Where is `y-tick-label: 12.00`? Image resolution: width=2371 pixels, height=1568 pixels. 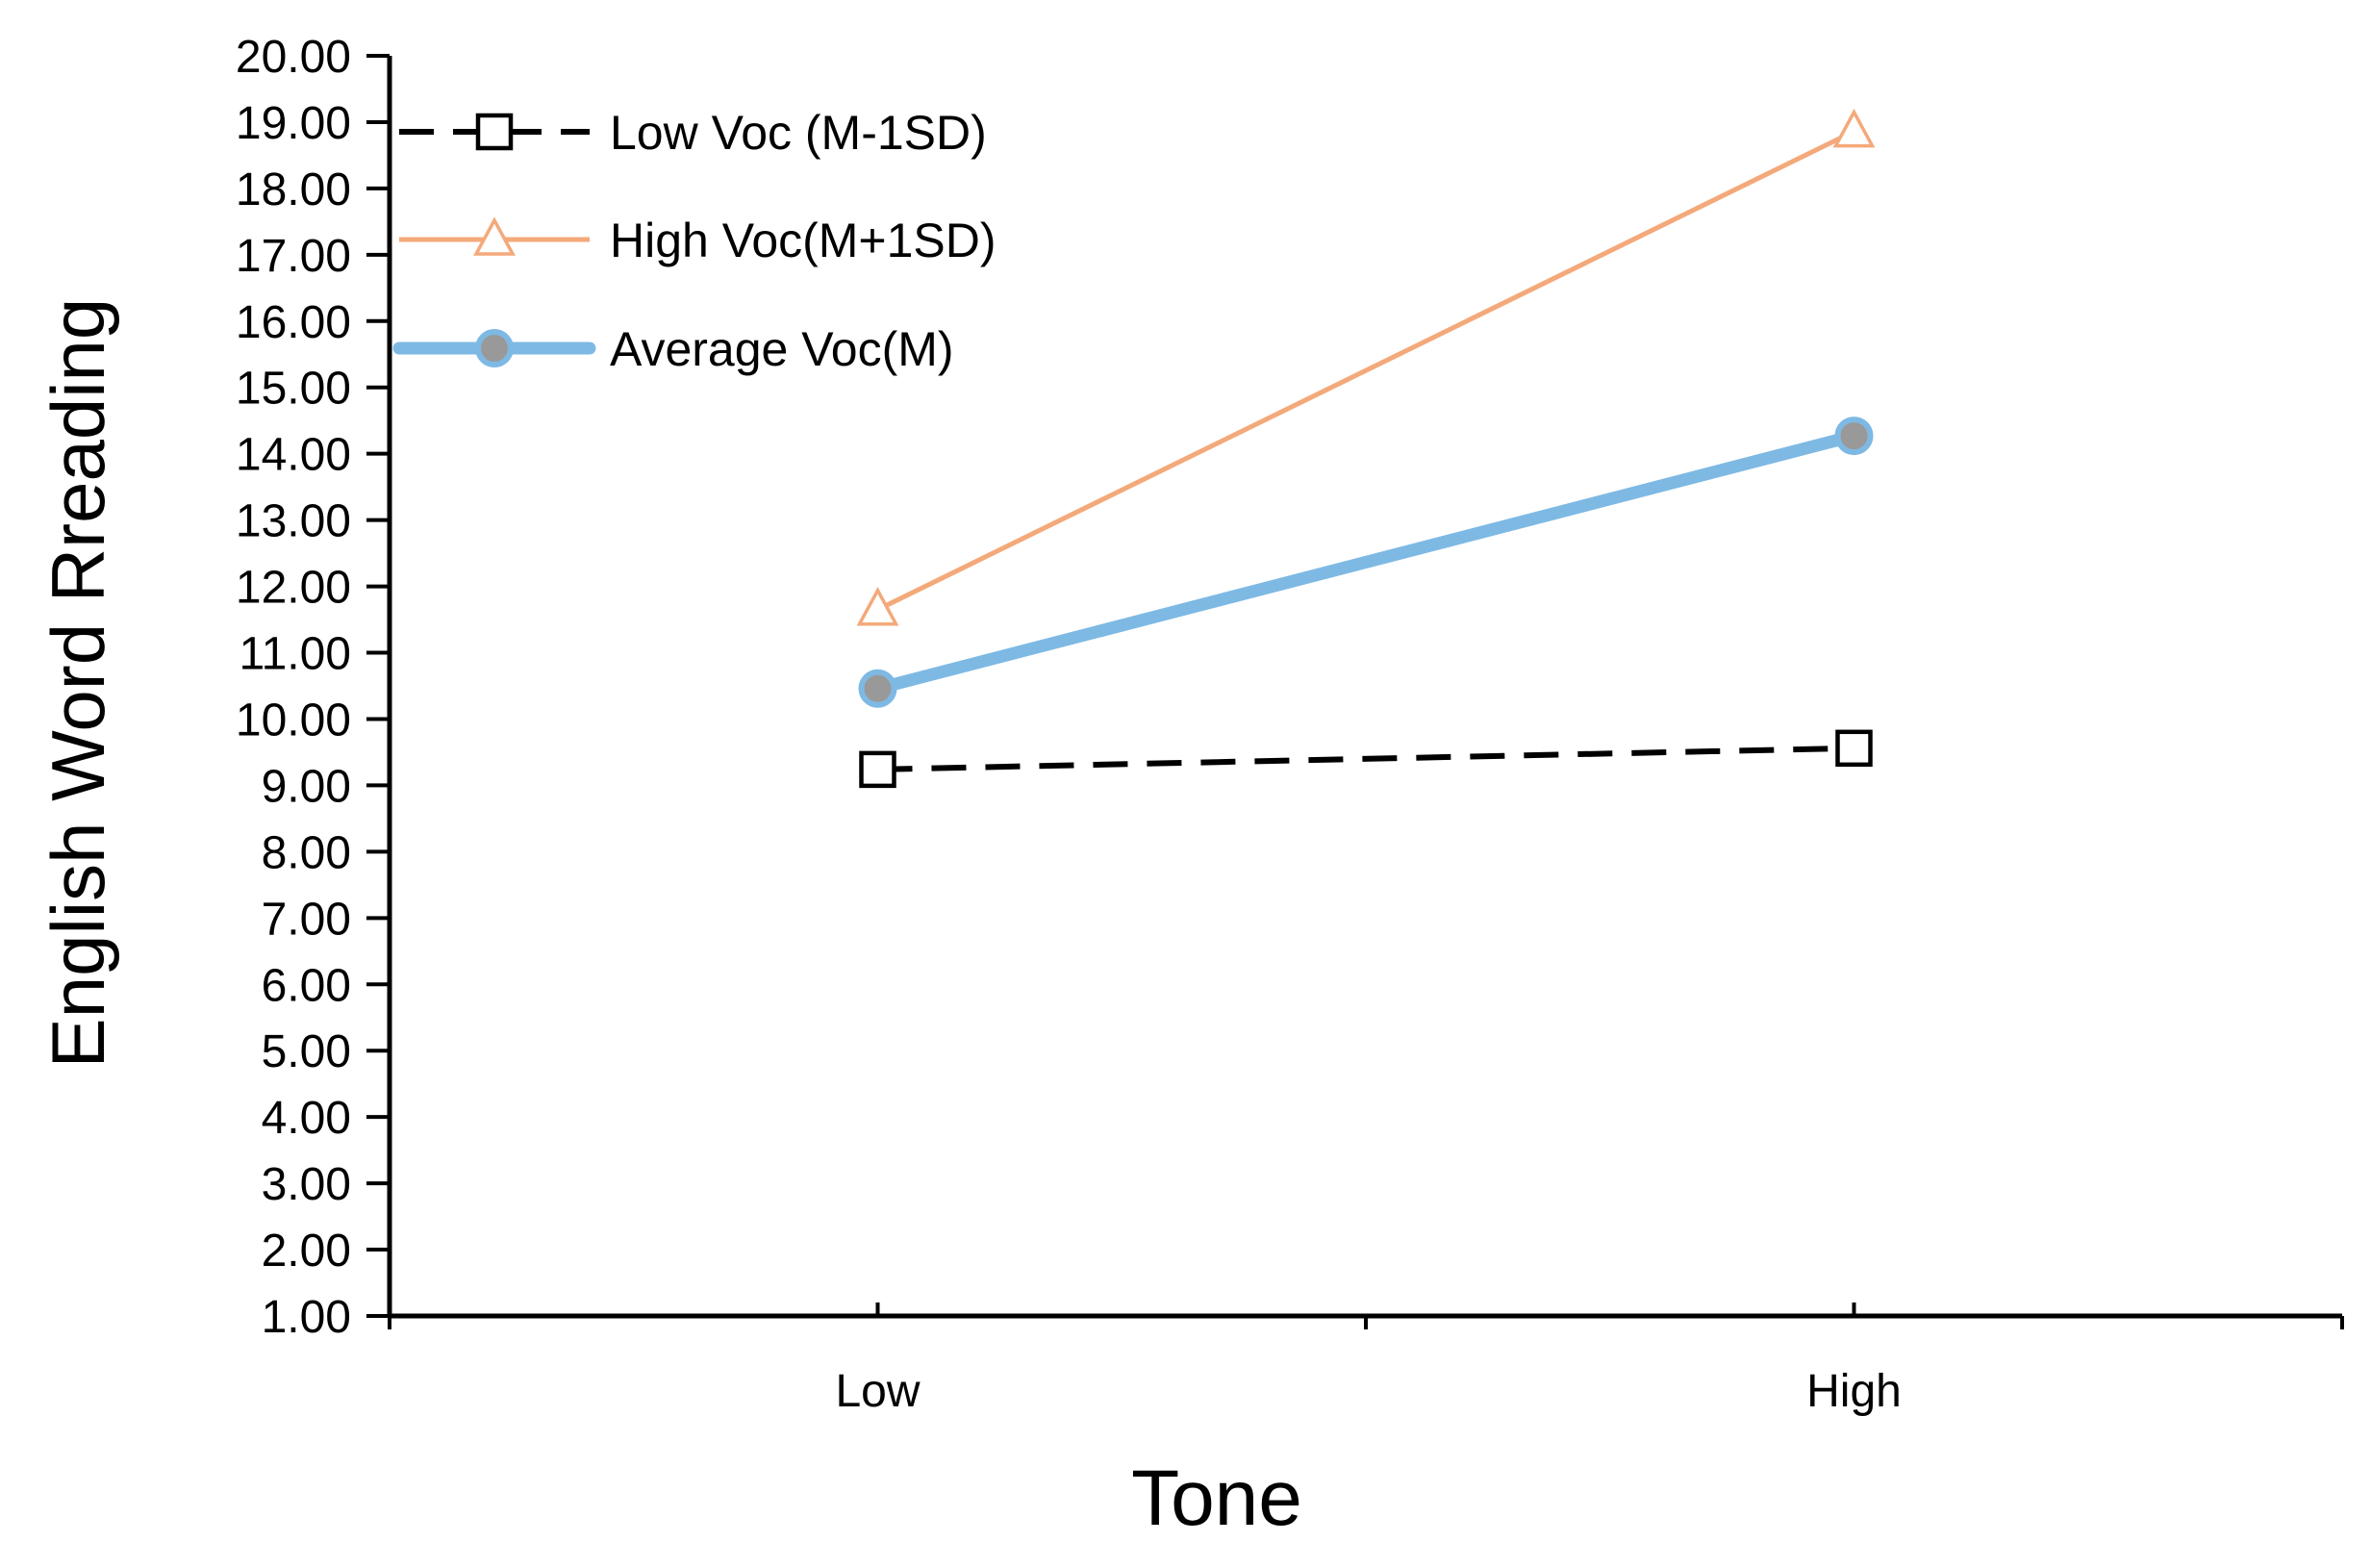 y-tick-label: 12.00 is located at coordinates (293, 588).